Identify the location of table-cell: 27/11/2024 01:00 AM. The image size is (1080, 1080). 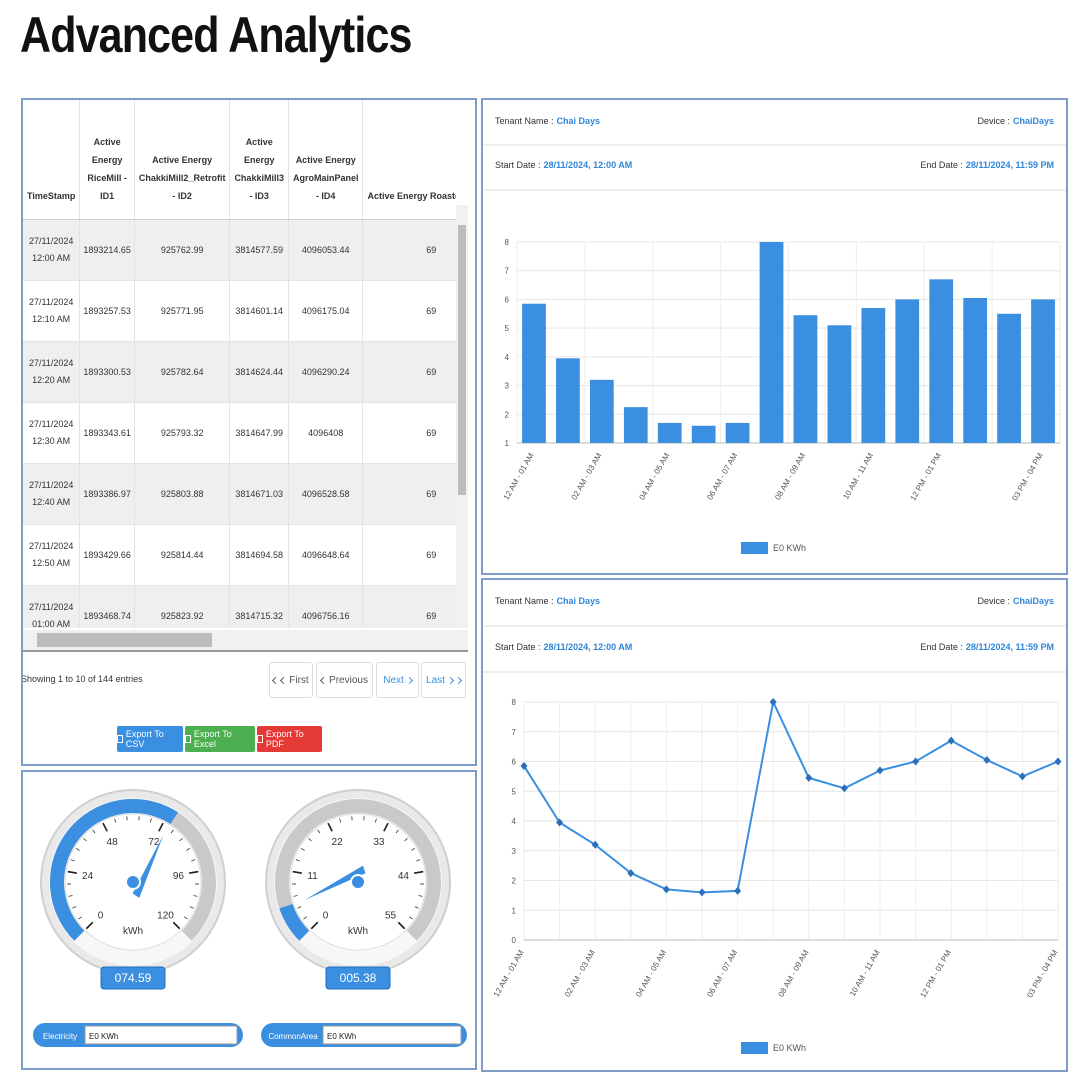
(52, 606).